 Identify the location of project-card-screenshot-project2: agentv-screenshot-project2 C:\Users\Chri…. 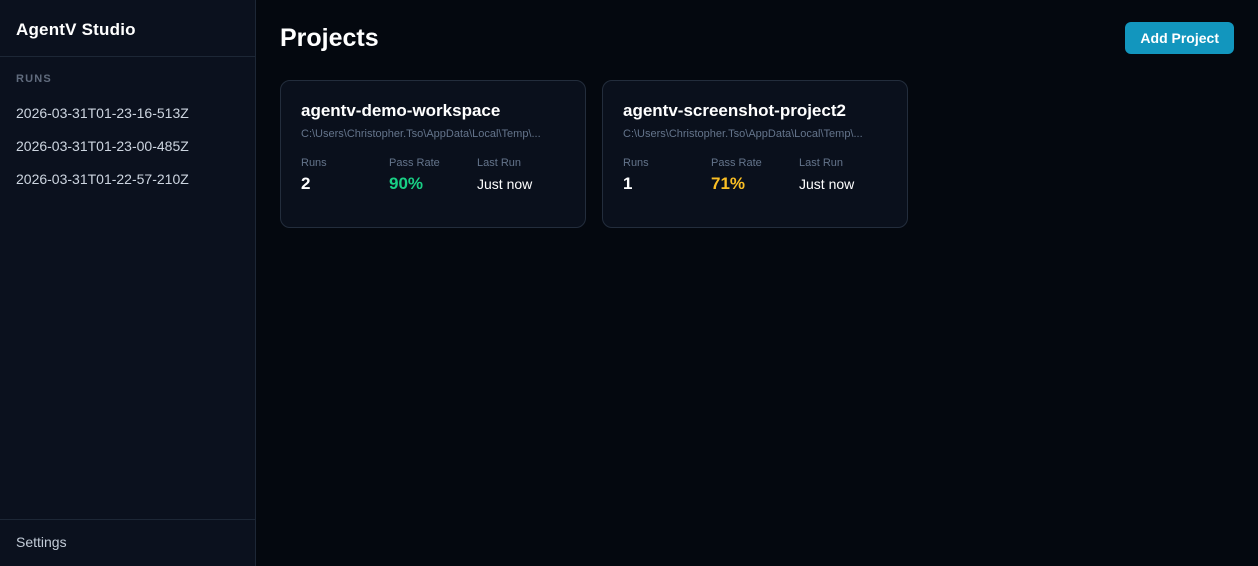
(755, 154).